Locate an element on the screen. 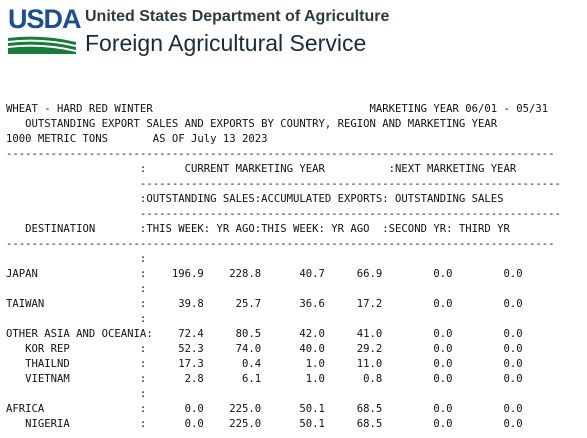 The image size is (587, 438). field-rows-icon is located at coordinates (42, 45).